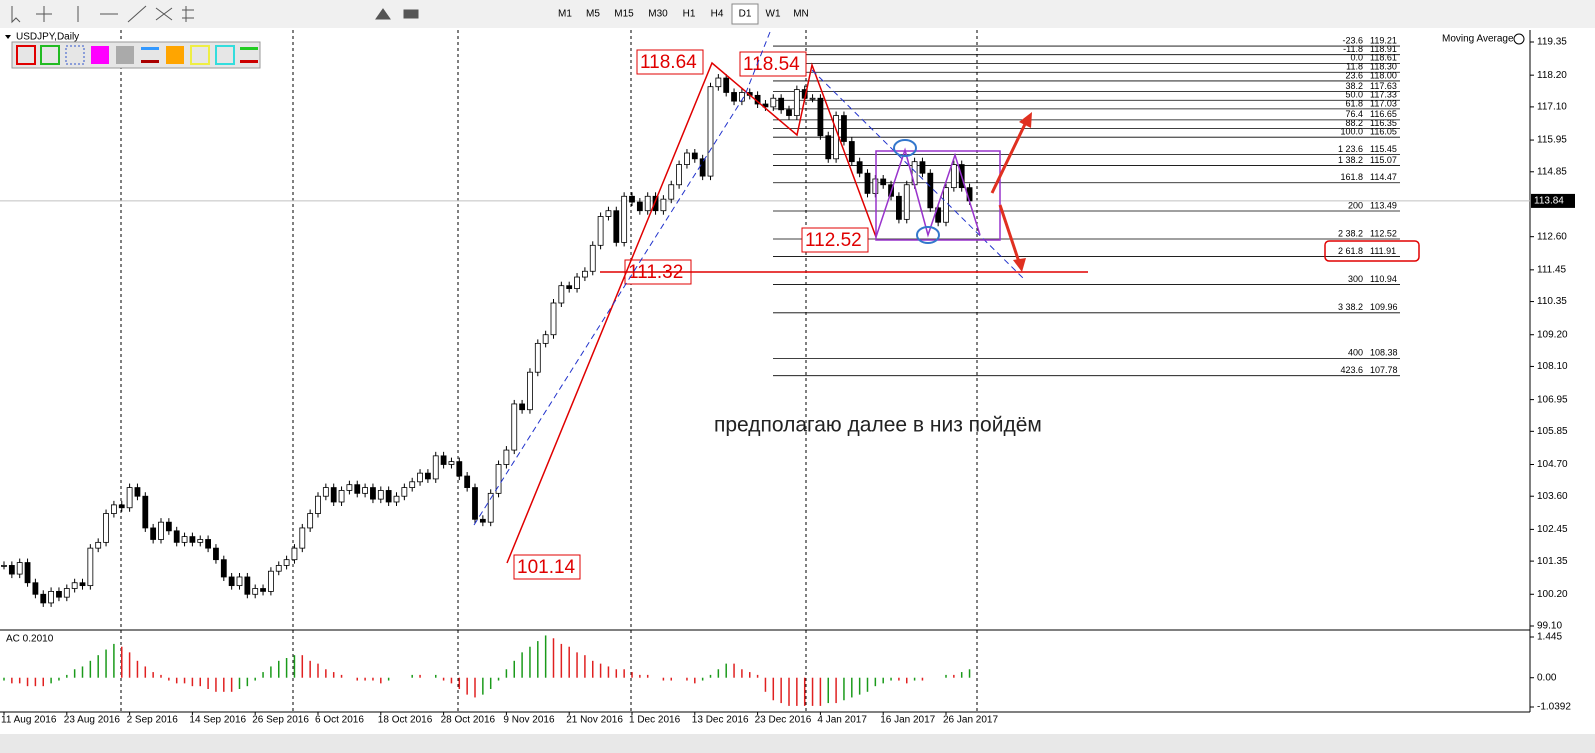  I want to click on indicator-tick-label: -1.0392, so click(1554, 707).